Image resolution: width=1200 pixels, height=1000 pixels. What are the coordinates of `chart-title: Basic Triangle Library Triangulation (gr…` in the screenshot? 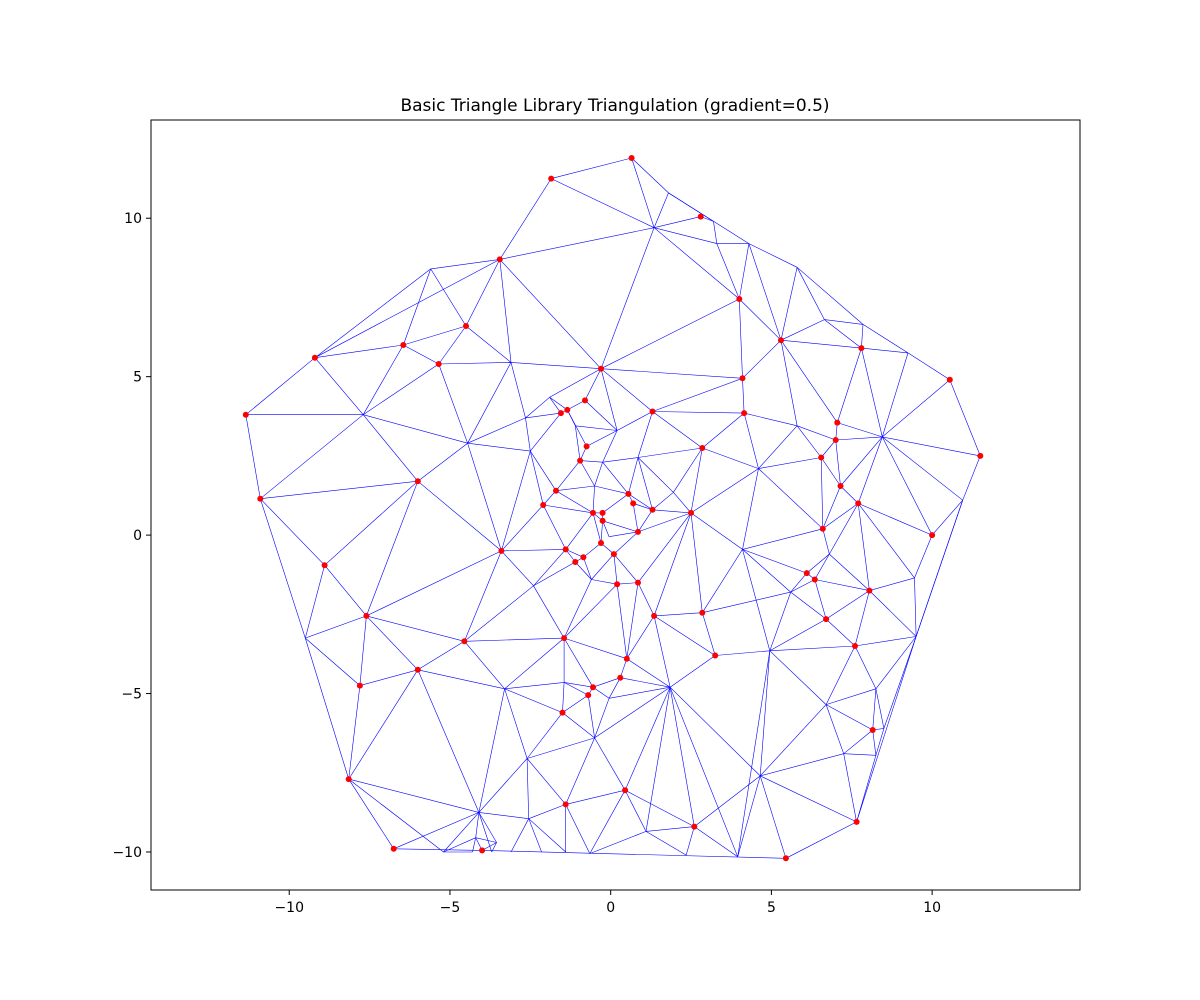 It's located at (614, 106).